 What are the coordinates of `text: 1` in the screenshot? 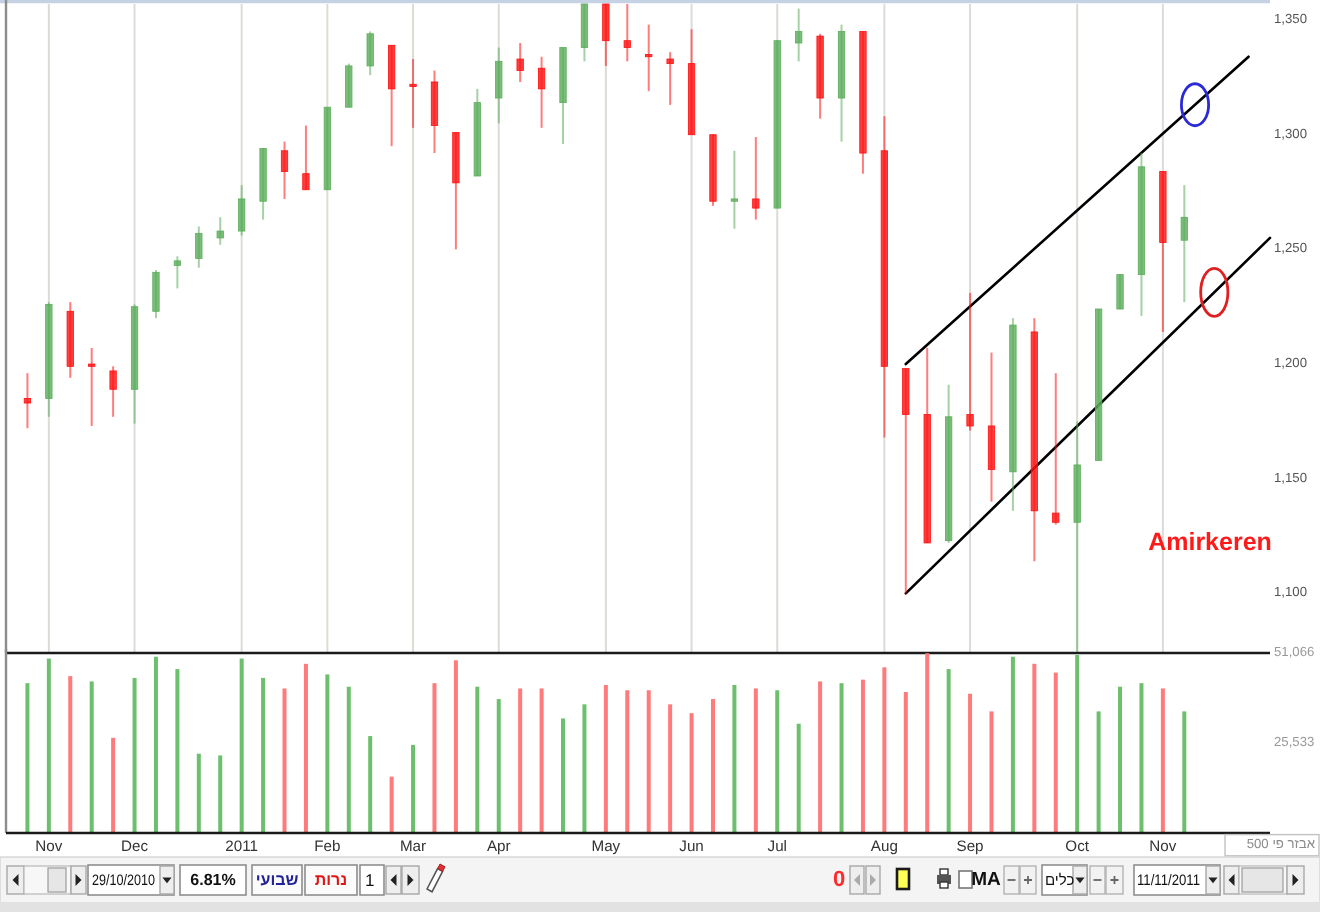 It's located at (370, 880).